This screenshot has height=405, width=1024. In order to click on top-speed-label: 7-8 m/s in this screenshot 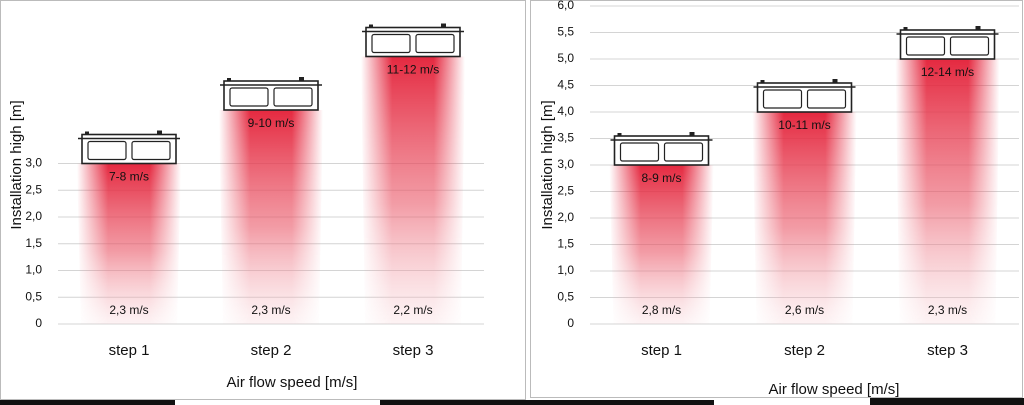, I will do `click(129, 177)`.